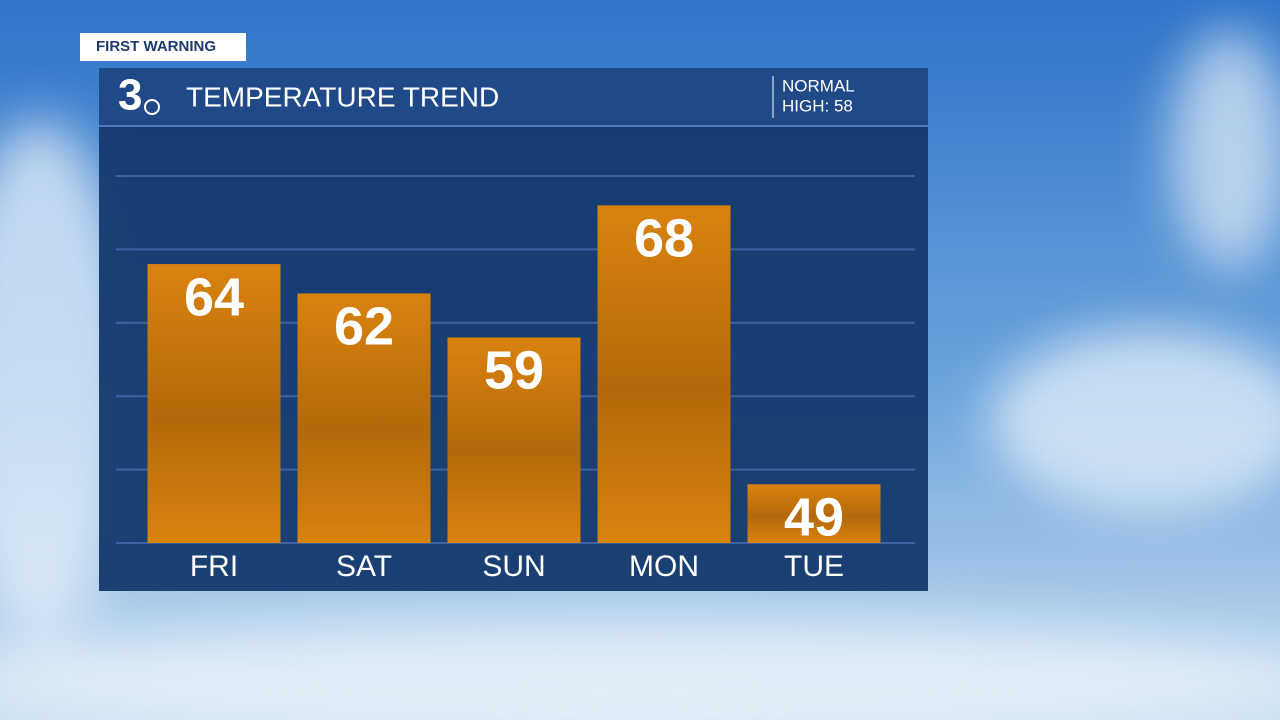 The height and width of the screenshot is (720, 1280). What do you see at coordinates (514, 371) in the screenshot?
I see `value-label: 59` at bounding box center [514, 371].